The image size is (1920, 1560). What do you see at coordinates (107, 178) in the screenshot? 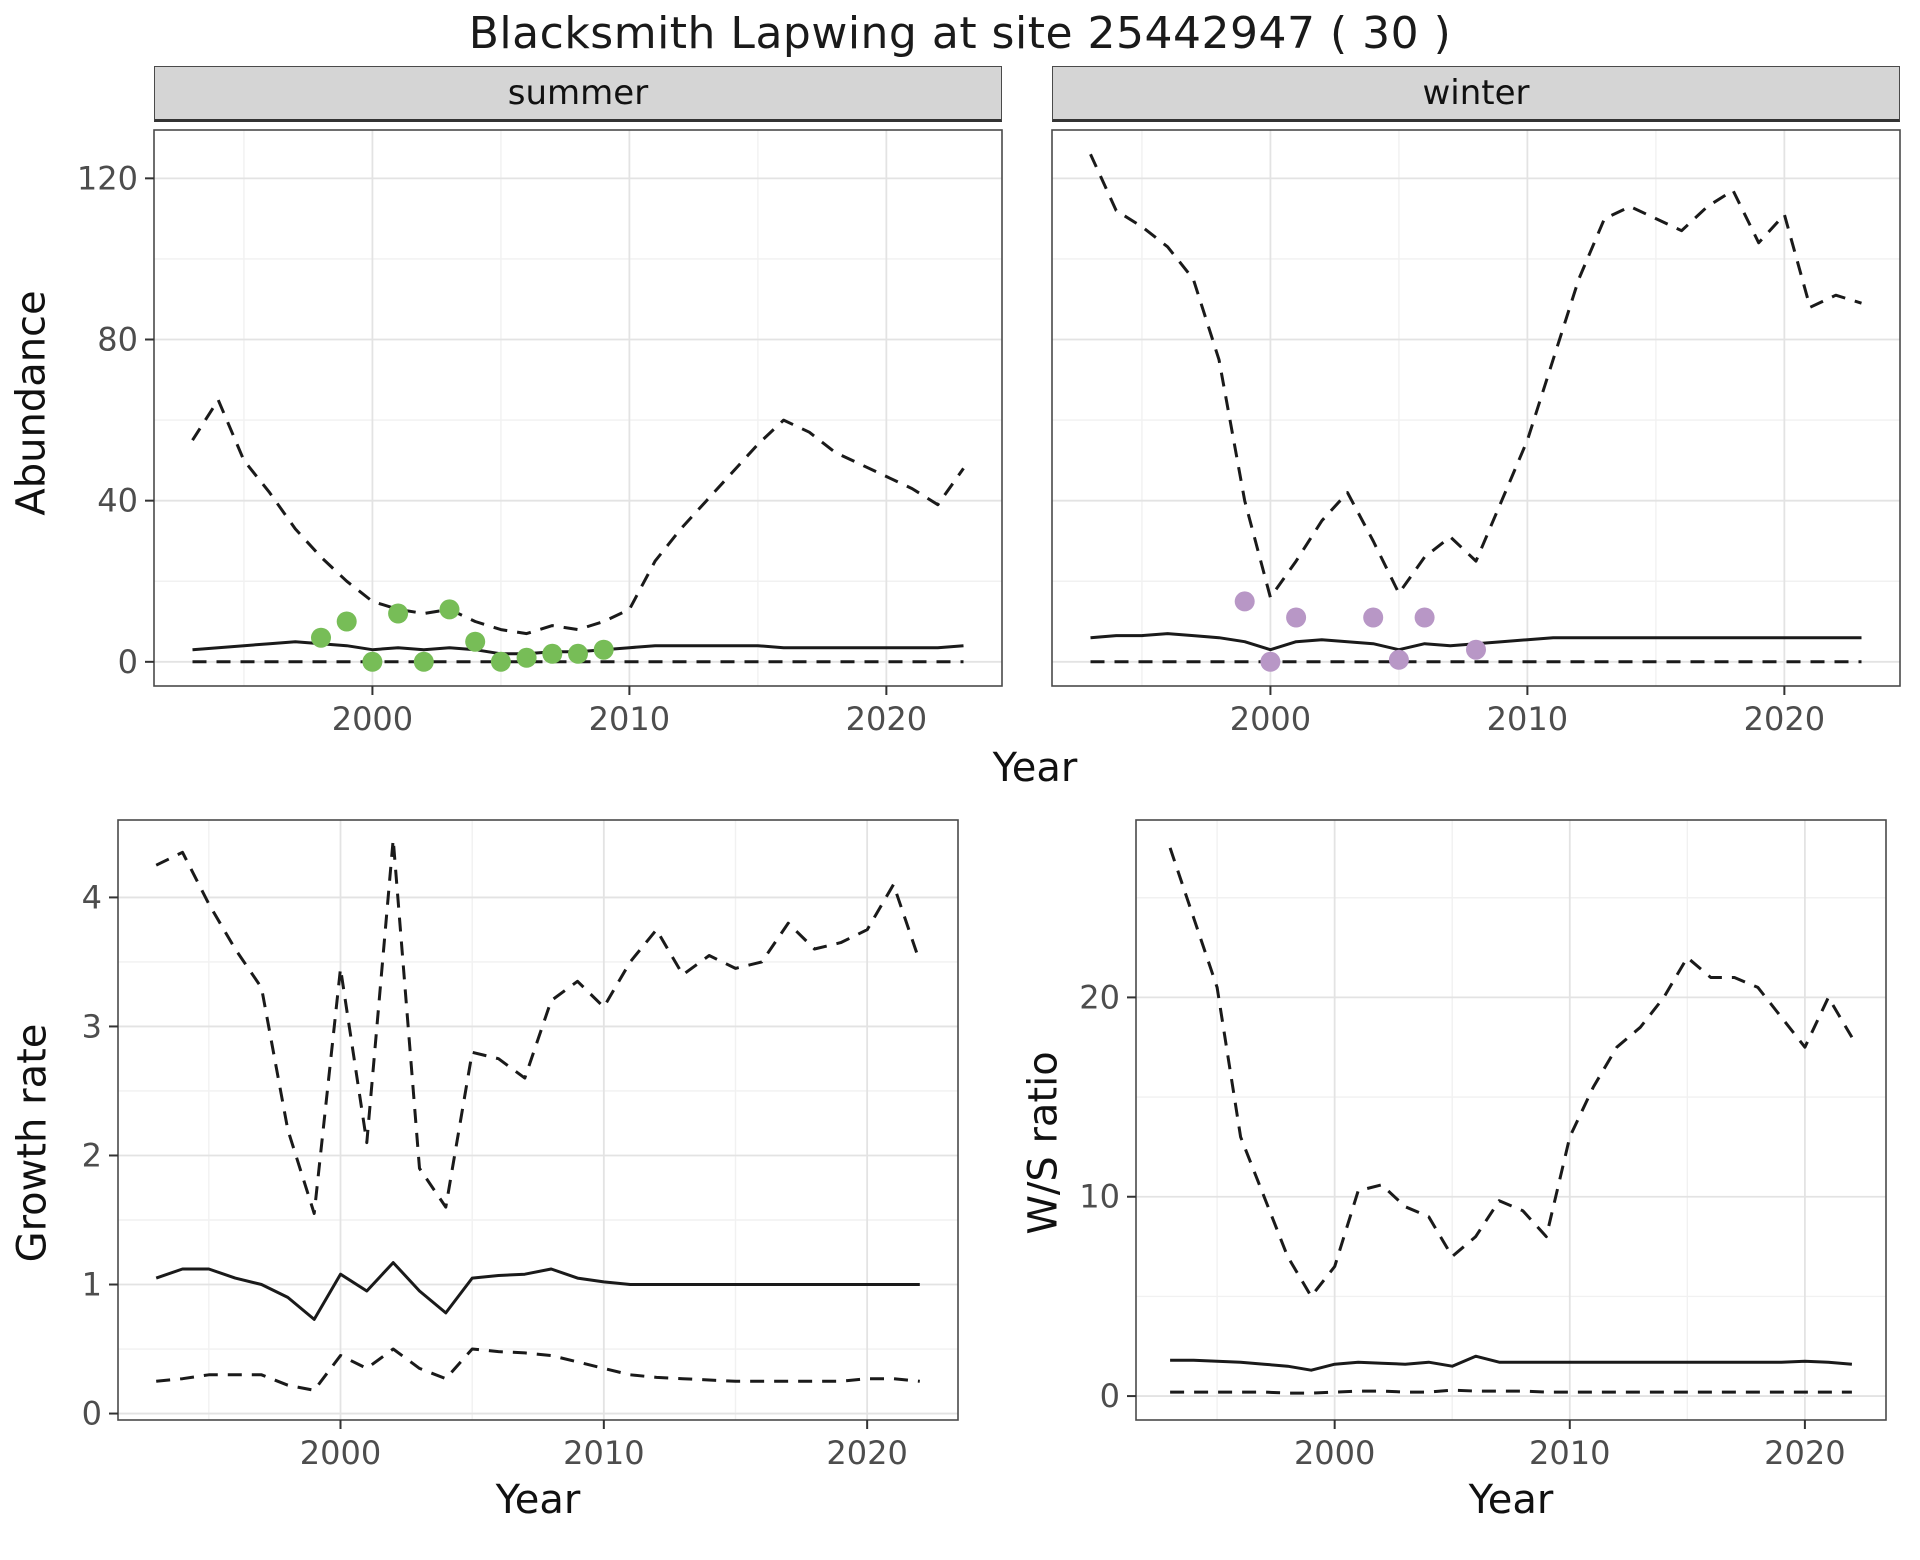
I see `svg-text: 120` at bounding box center [107, 178].